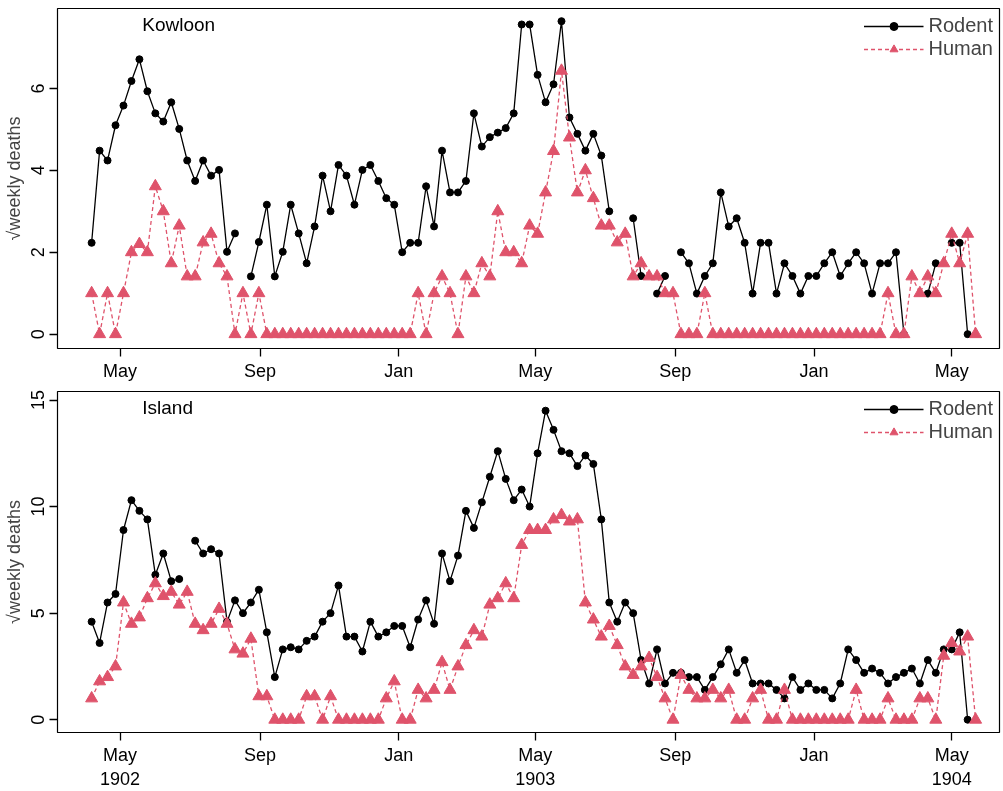 The height and width of the screenshot is (791, 1003). Describe the element at coordinates (38, 252) in the screenshot. I see `y-tick-label: 2` at that location.